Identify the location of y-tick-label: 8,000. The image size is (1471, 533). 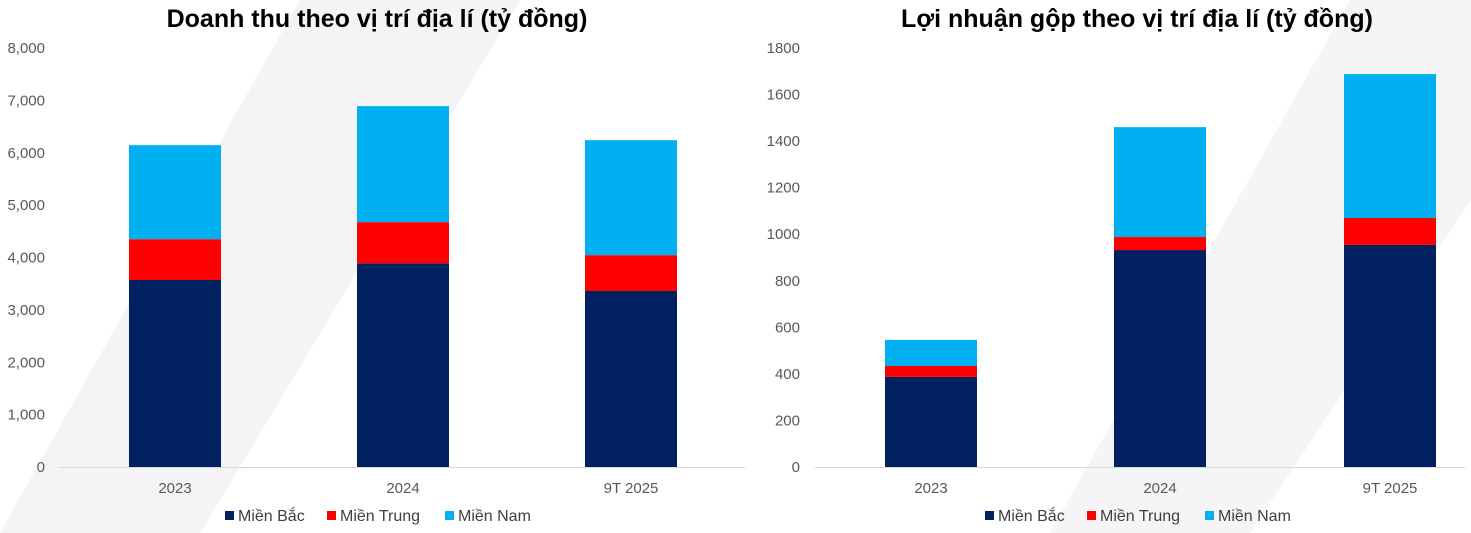
(26, 48).